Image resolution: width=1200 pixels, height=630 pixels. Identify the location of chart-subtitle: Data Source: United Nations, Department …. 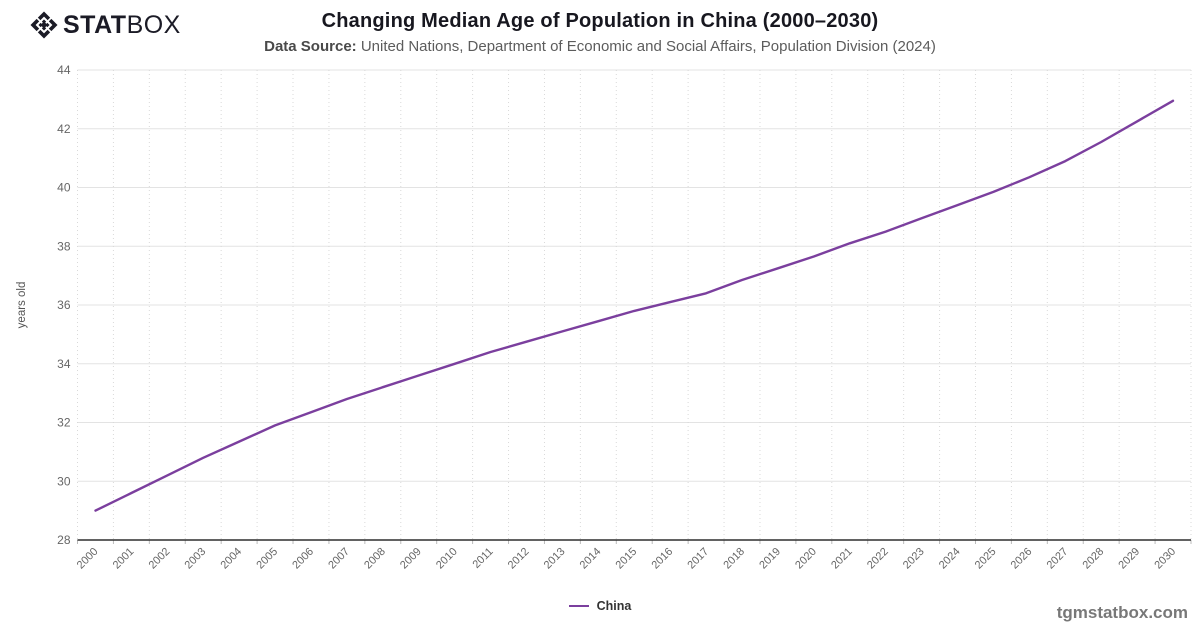
(600, 46).